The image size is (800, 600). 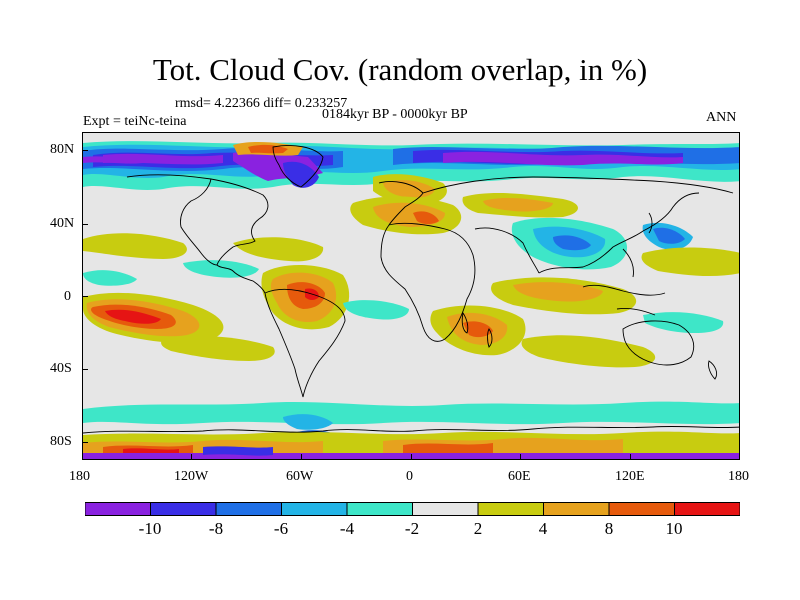 What do you see at coordinates (400, 69) in the screenshot?
I see `page-title: Tot. Cloud Cov. (random overlap, in %)` at bounding box center [400, 69].